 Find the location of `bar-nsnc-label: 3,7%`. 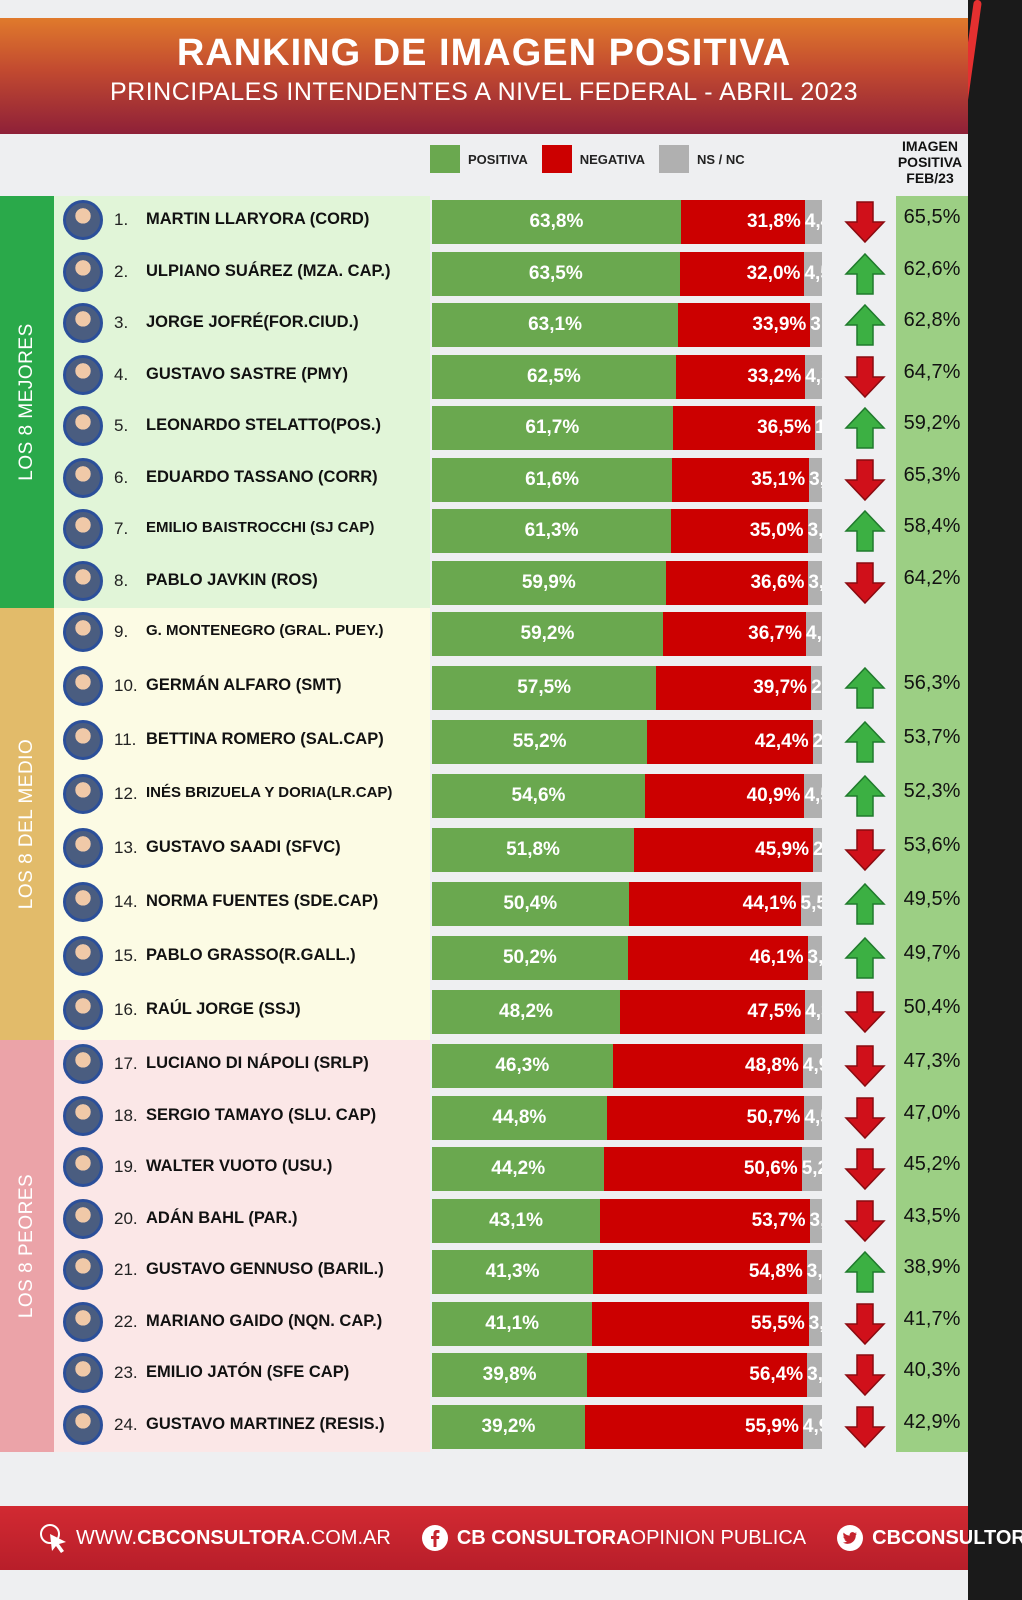

bar-nsnc-label: 3,7% is located at coordinates (814, 530).